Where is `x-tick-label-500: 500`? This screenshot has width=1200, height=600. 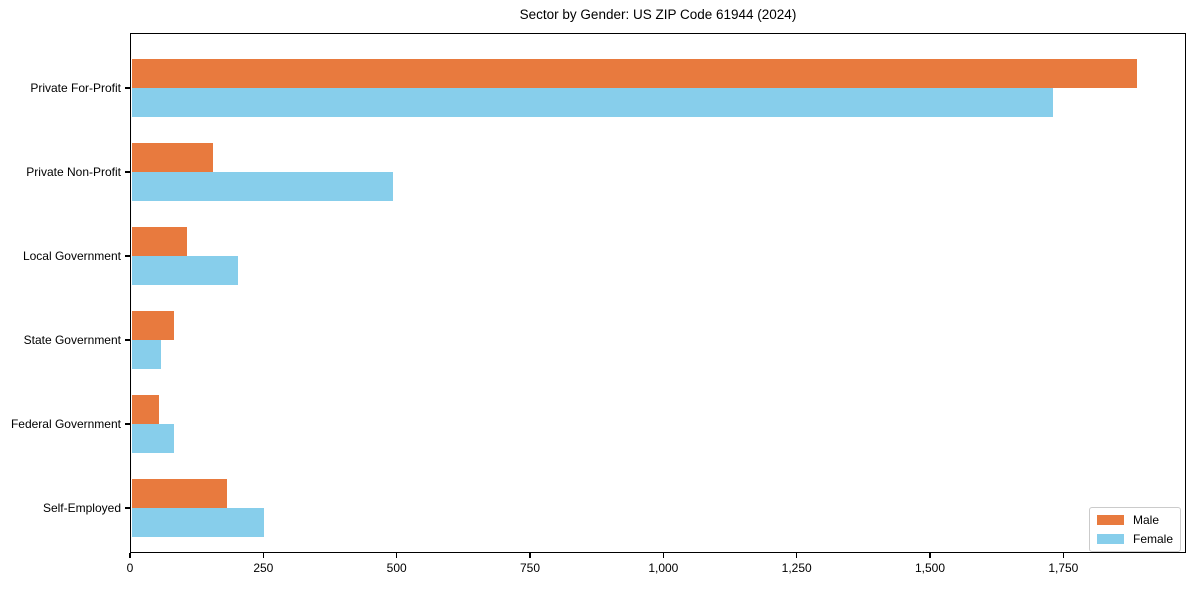
x-tick-label-500: 500 is located at coordinates (396, 568).